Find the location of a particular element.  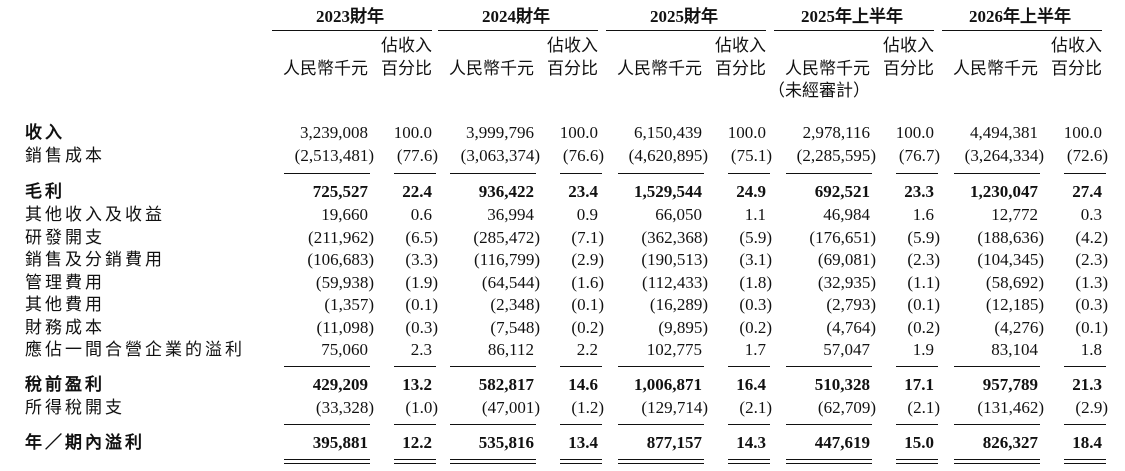

column-period: 2025財年 is located at coordinates (684, 16).